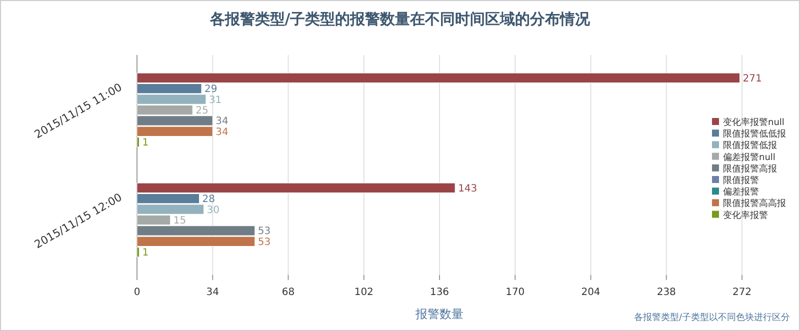  What do you see at coordinates (750, 146) in the screenshot?
I see `legend-label: 限值报警低报` at bounding box center [750, 146].